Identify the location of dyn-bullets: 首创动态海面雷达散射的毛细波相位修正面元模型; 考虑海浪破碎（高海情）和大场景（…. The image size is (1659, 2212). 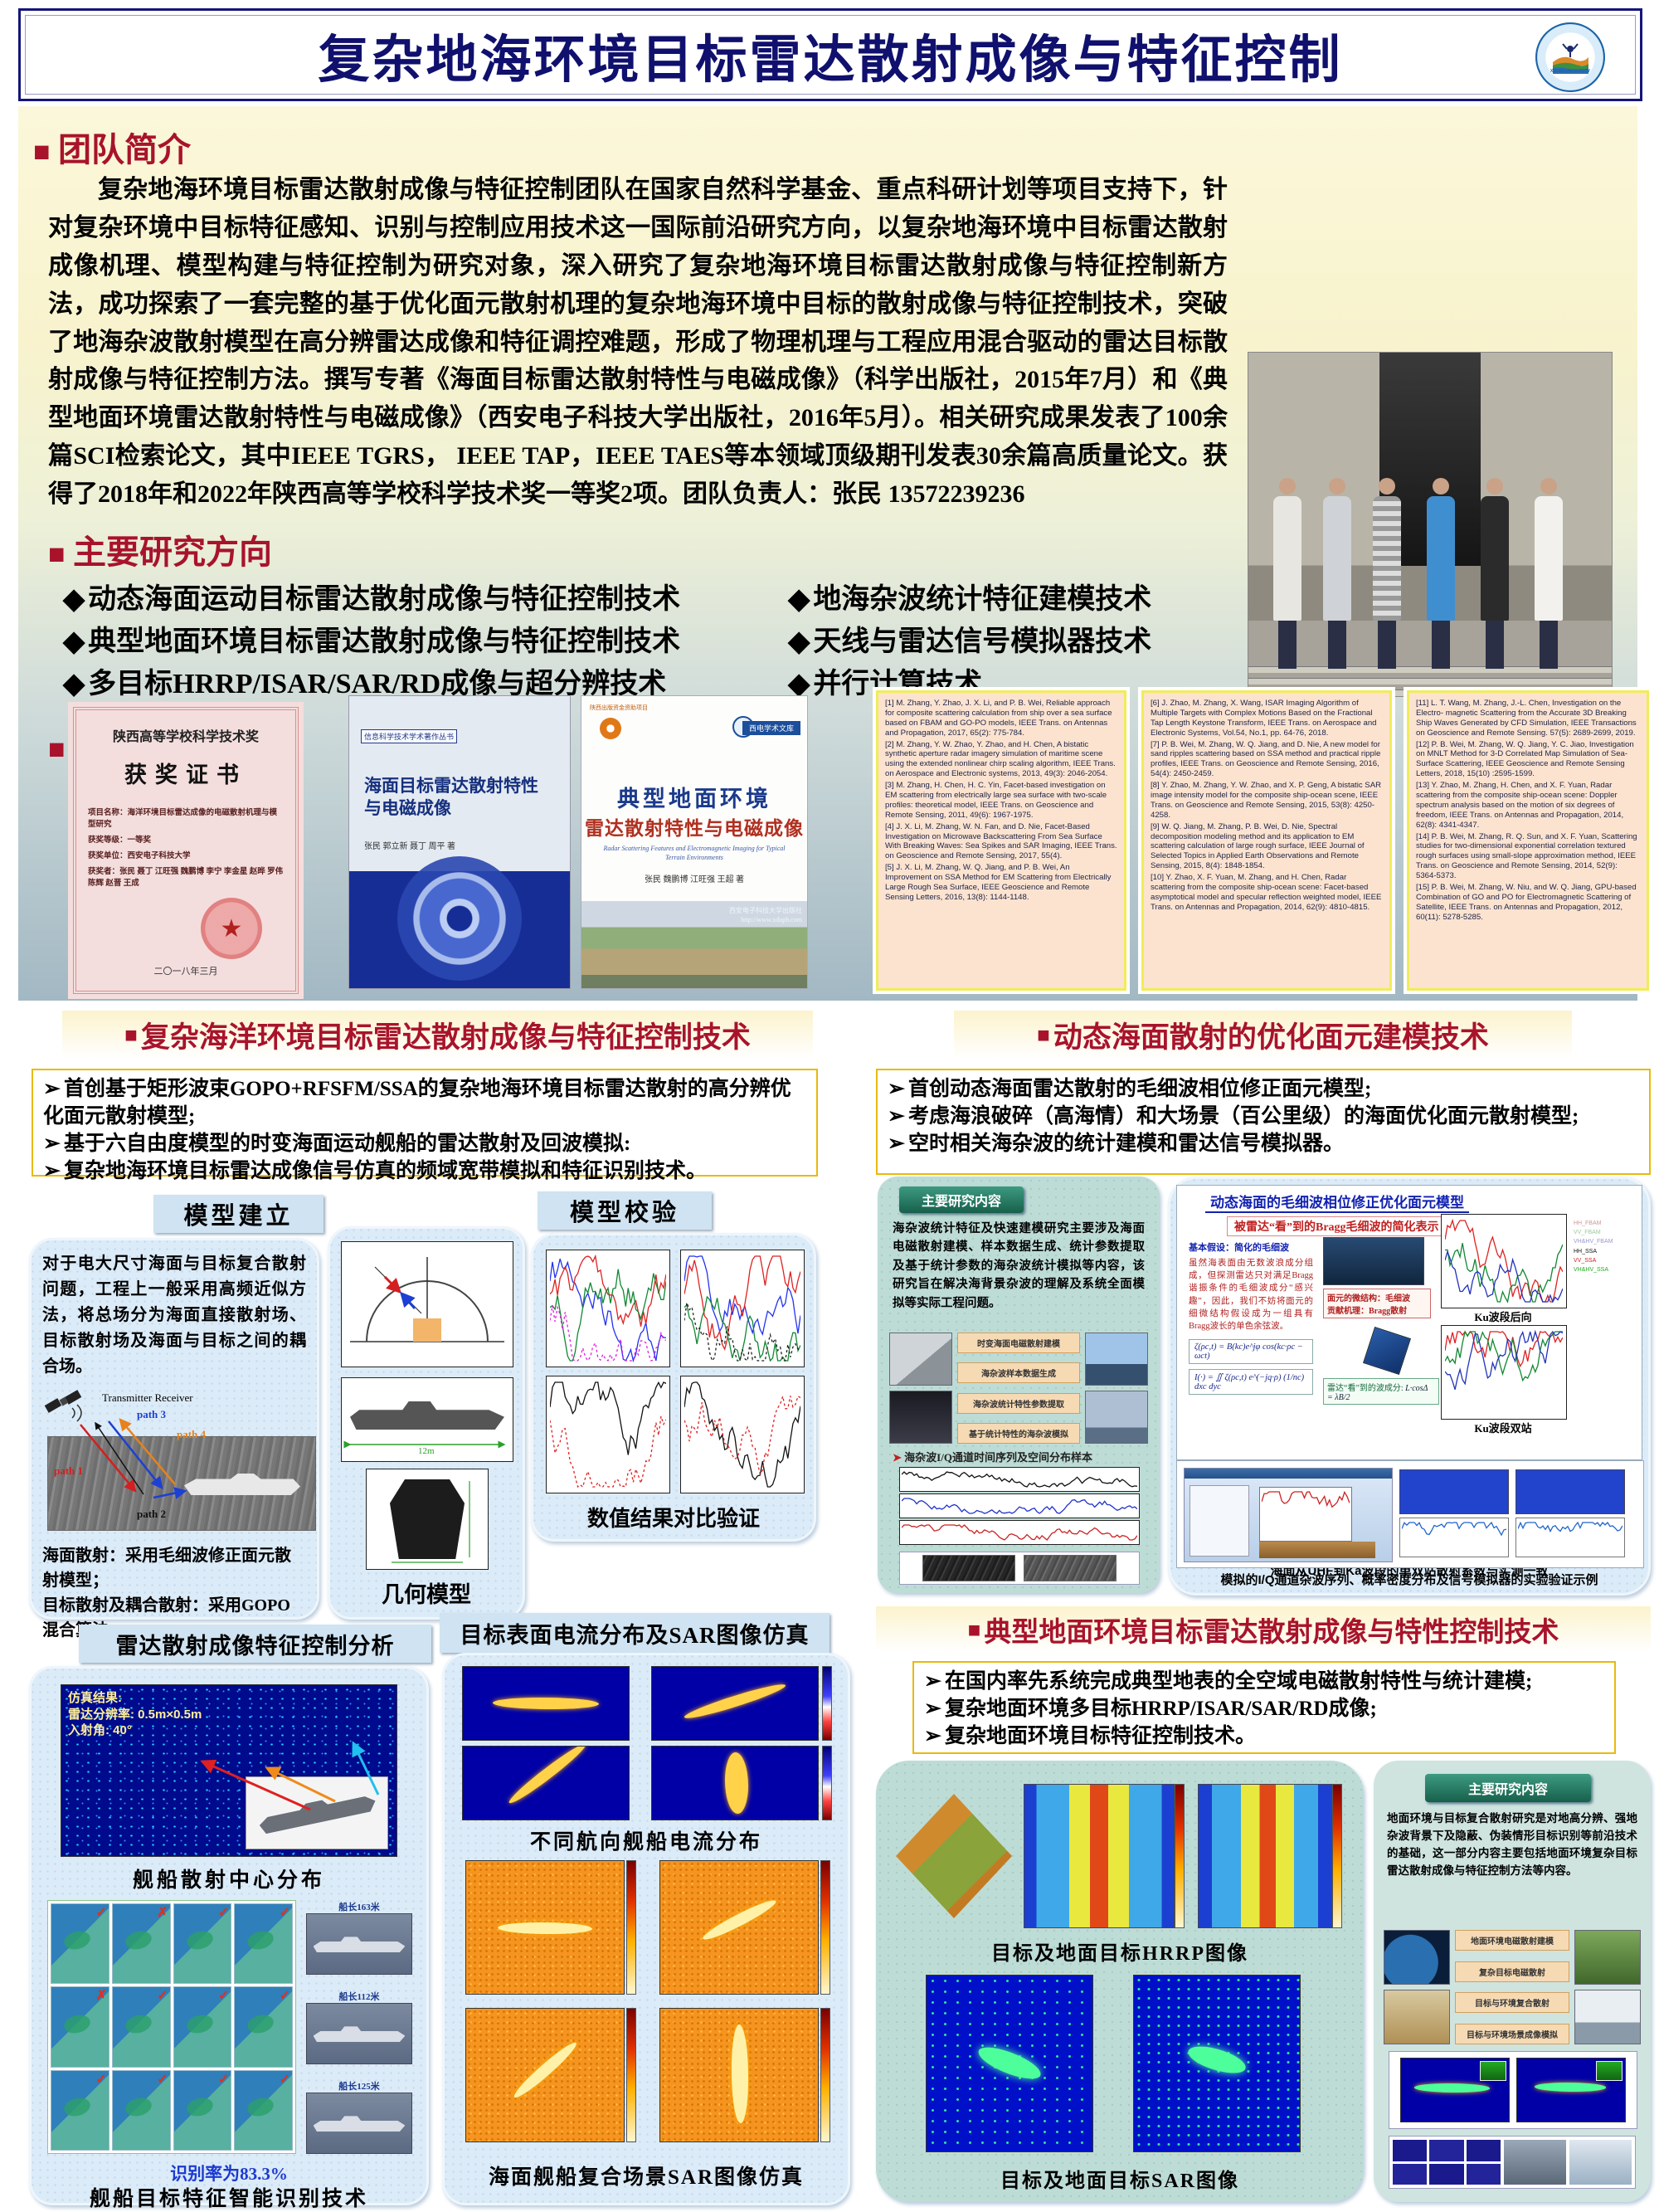
(1263, 1122).